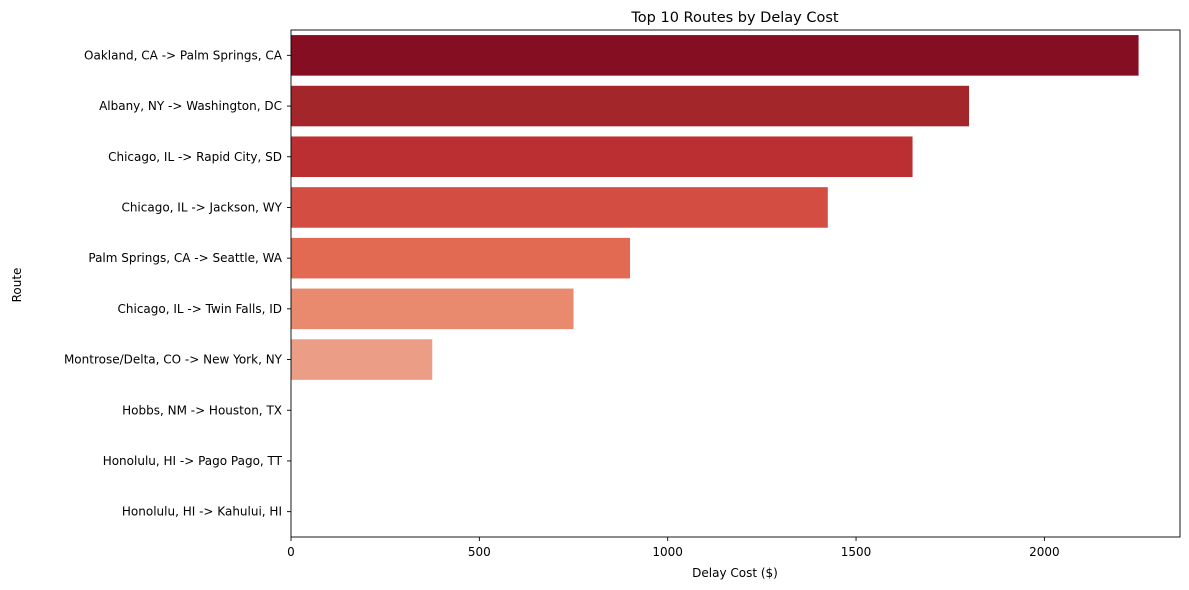 This screenshot has width=1189, height=590. I want to click on y-tick-label: Hobbs, NM -> Houston, TX, so click(202, 410).